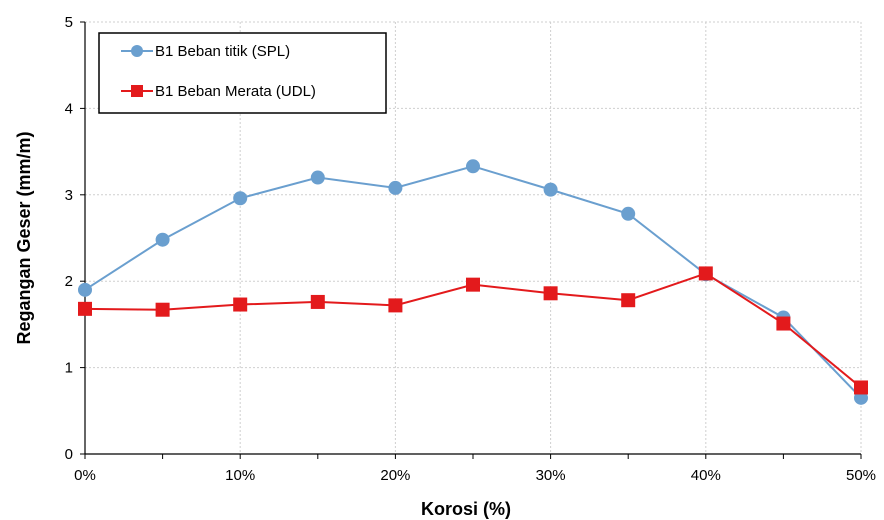 The width and height of the screenshot is (884, 520). What do you see at coordinates (69, 281) in the screenshot?
I see `y-tick-label: 2` at bounding box center [69, 281].